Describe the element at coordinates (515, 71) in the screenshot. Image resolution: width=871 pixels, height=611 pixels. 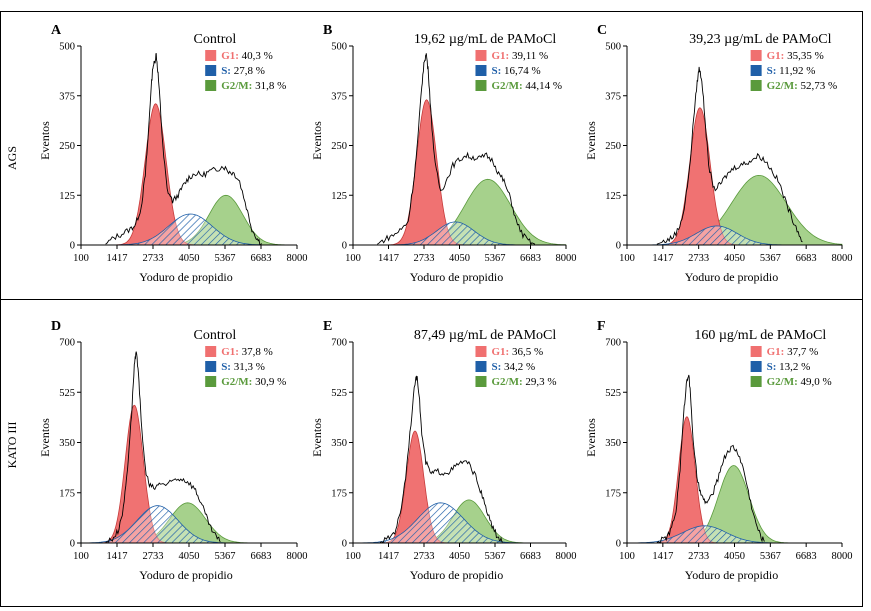
I see `legend-entry: S: 16,74 %` at that location.